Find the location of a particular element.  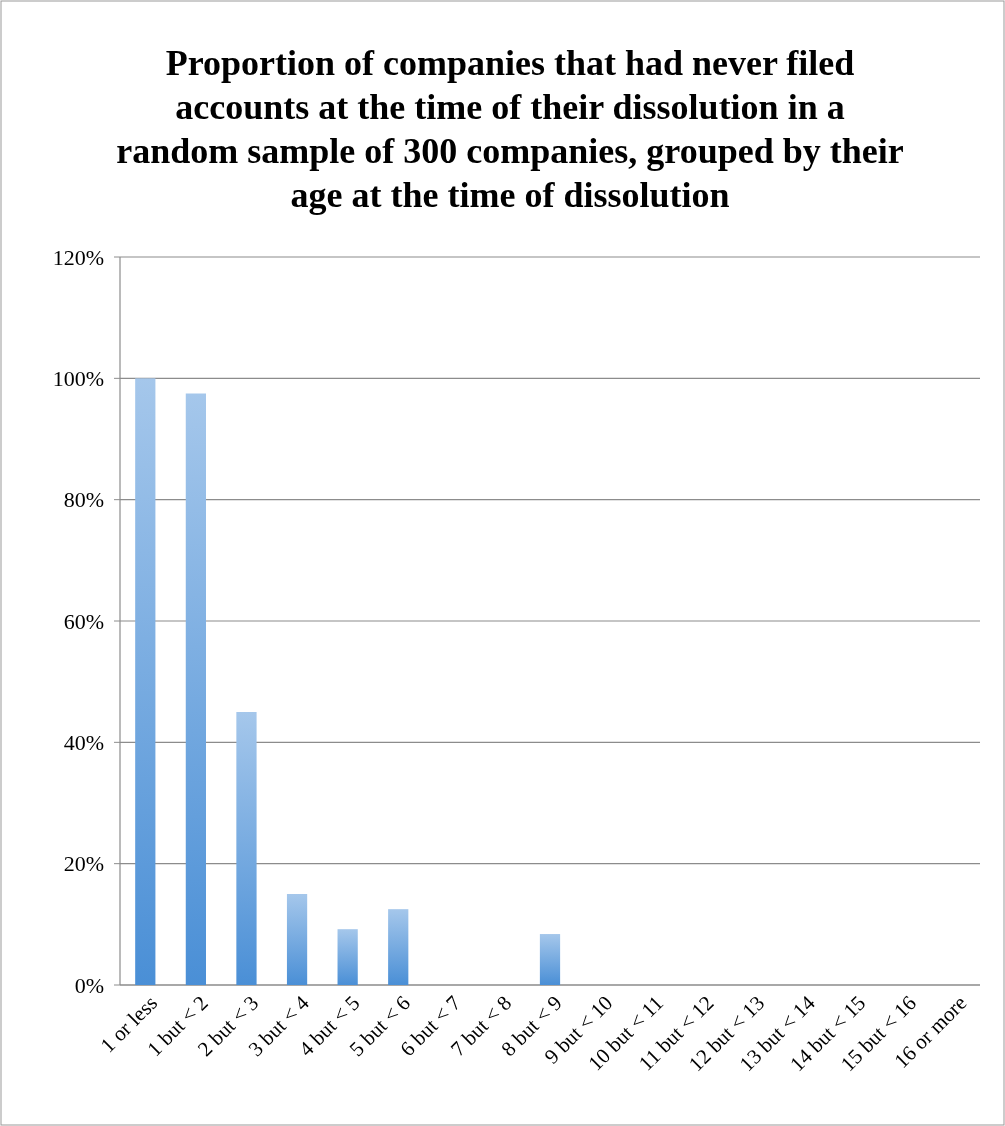

y-tick-label: 20% is located at coordinates (83, 864).